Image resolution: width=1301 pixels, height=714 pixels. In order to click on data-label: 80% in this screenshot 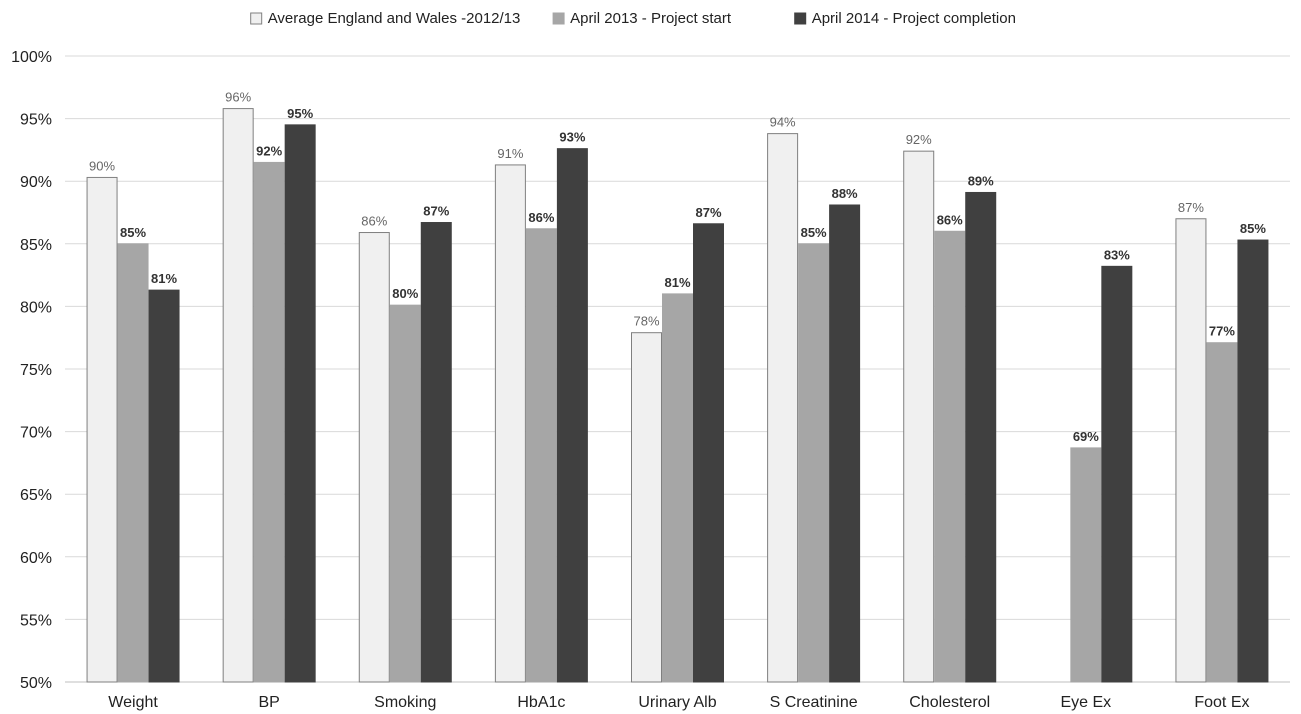, I will do `click(405, 293)`.